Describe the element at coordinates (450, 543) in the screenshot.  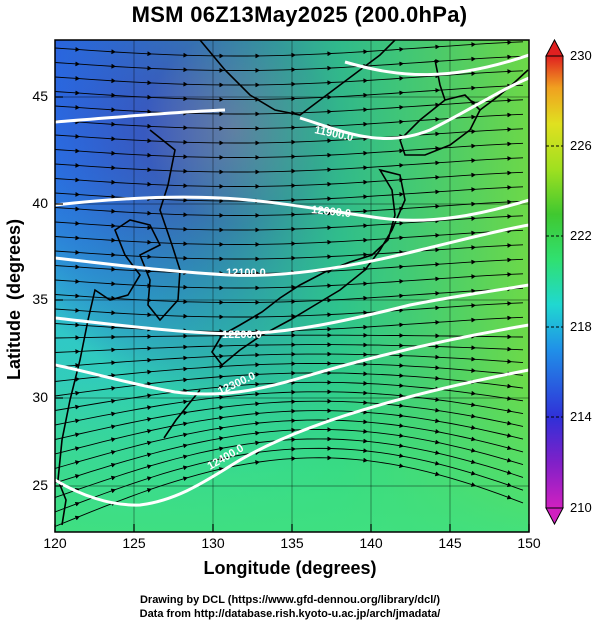
I see `x-tick-label: 145` at that location.